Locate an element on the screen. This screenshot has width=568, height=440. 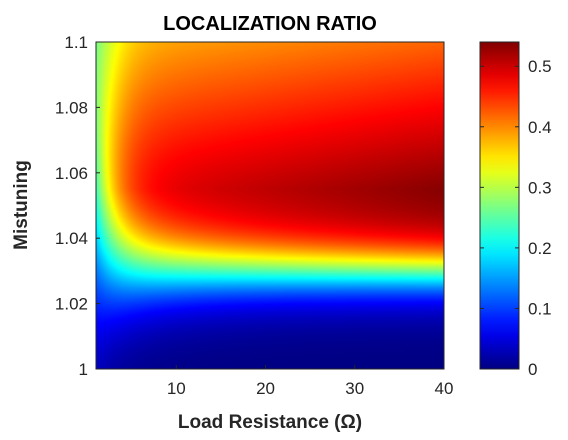
x-axis-label: Load Resistance (Ω) is located at coordinates (270, 422).